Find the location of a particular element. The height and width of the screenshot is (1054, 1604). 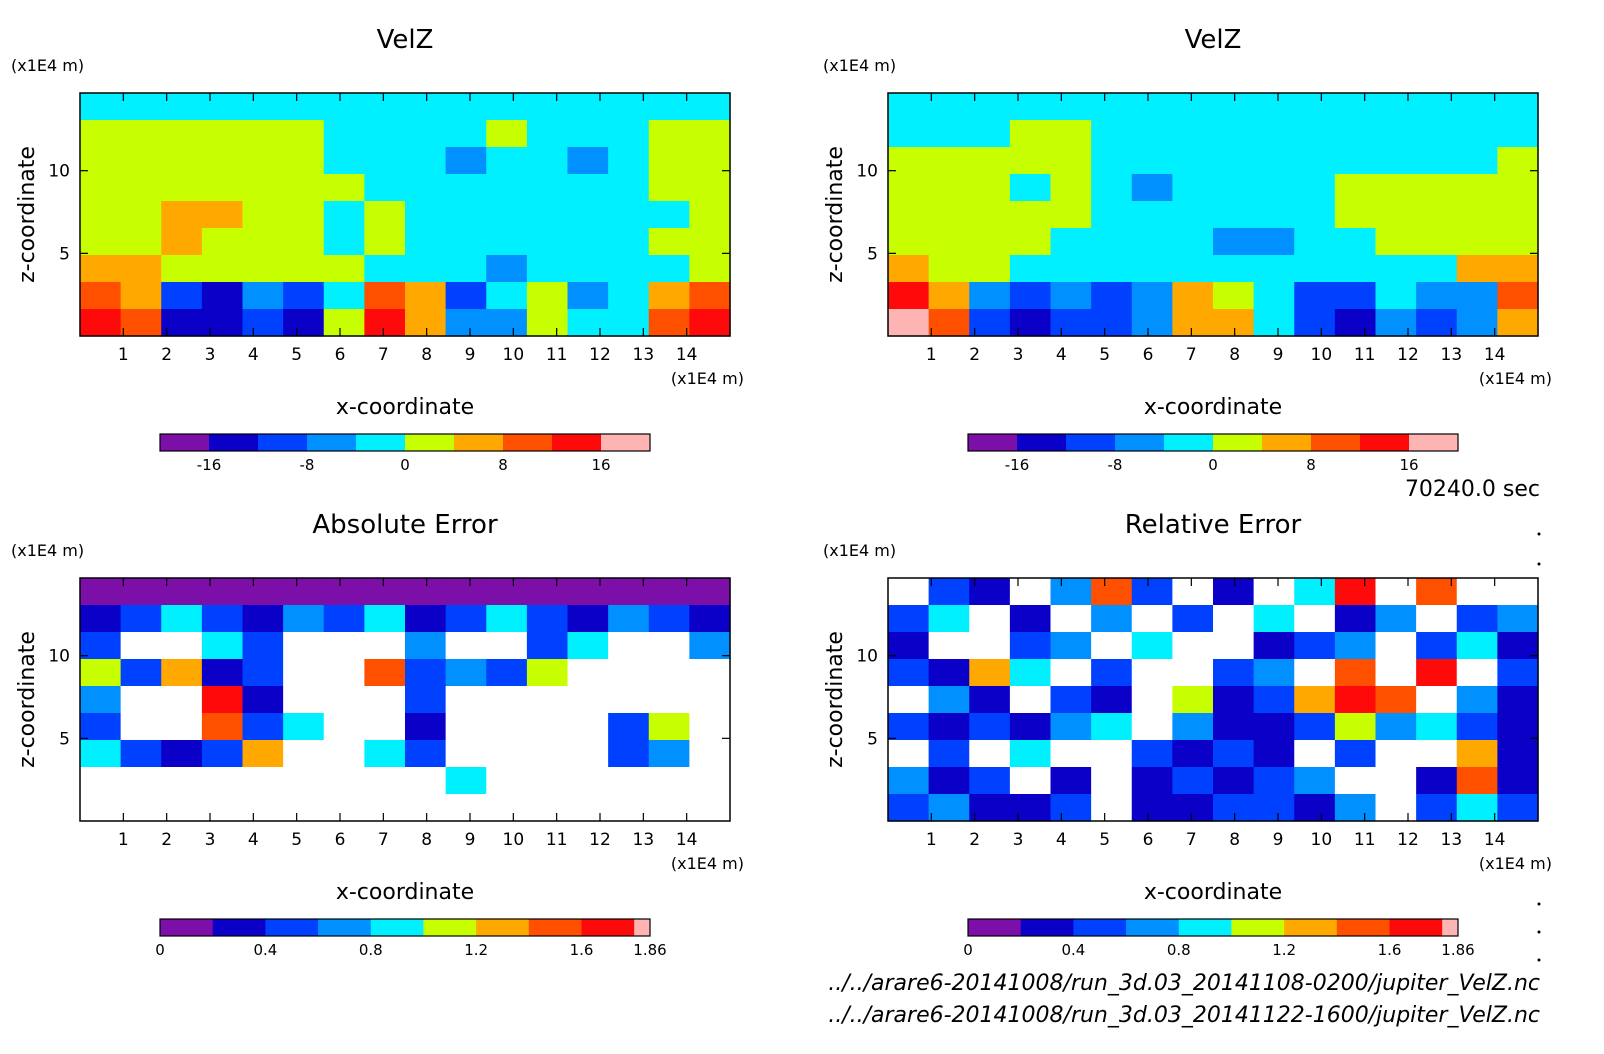

colorbar-tick-label: -16 is located at coordinates (1017, 465).